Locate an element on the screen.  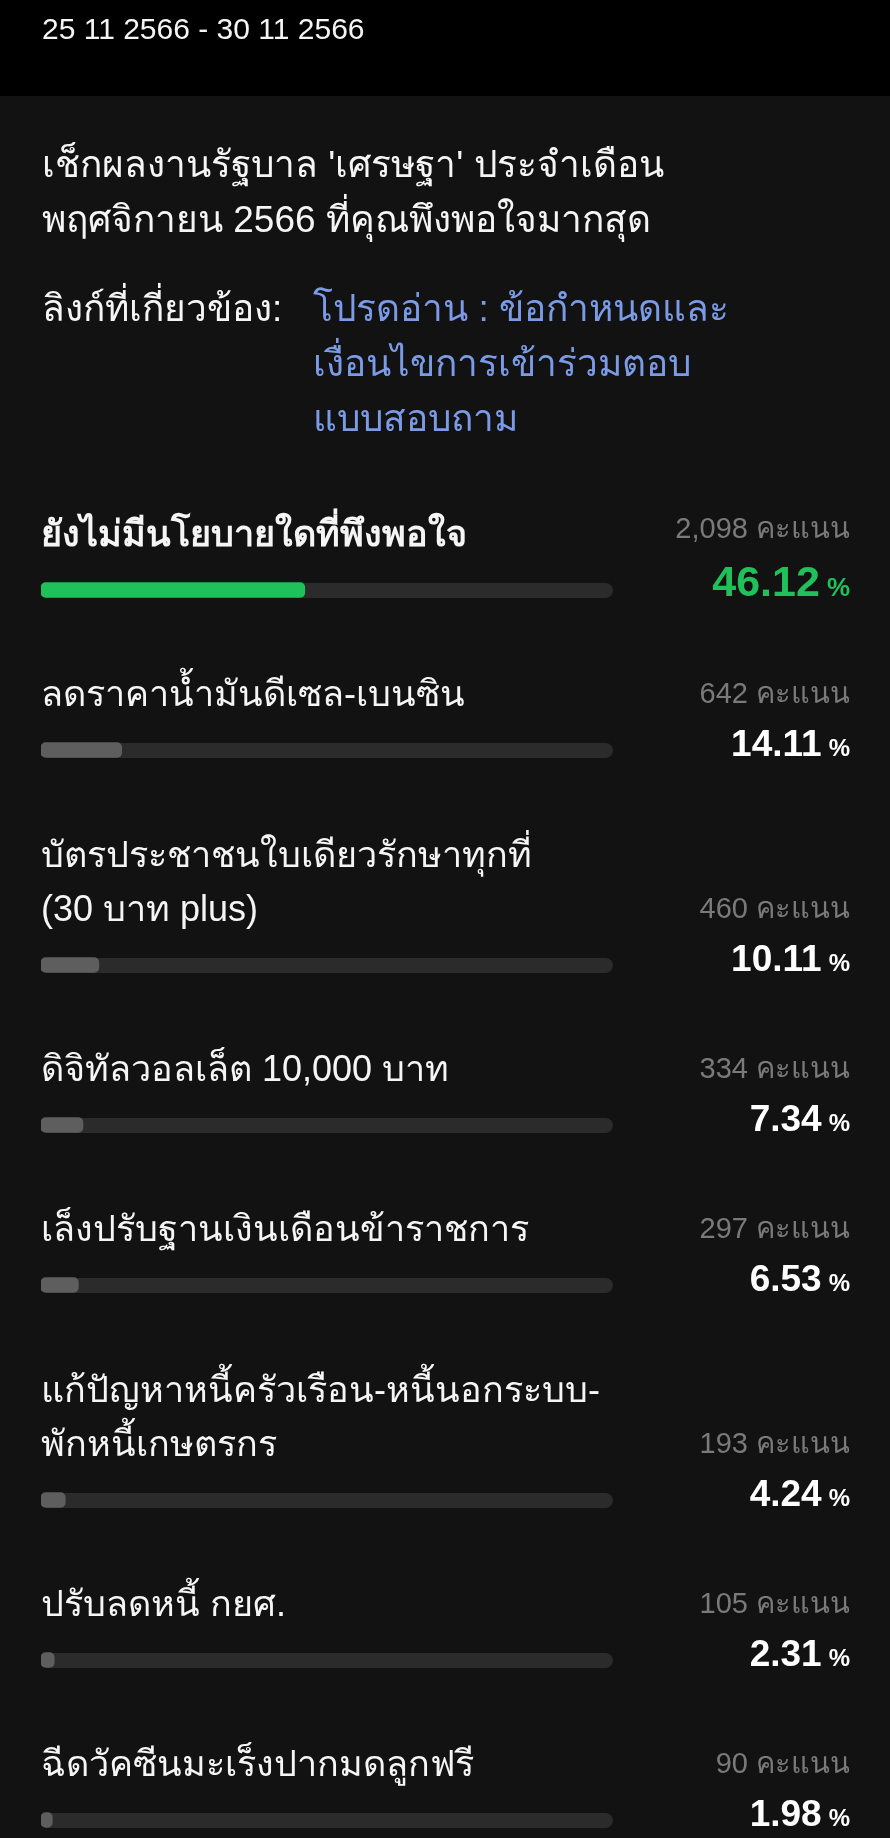
y-tick-label: ปรับลดหนี้ กยศ. is located at coordinates (164, 1600).